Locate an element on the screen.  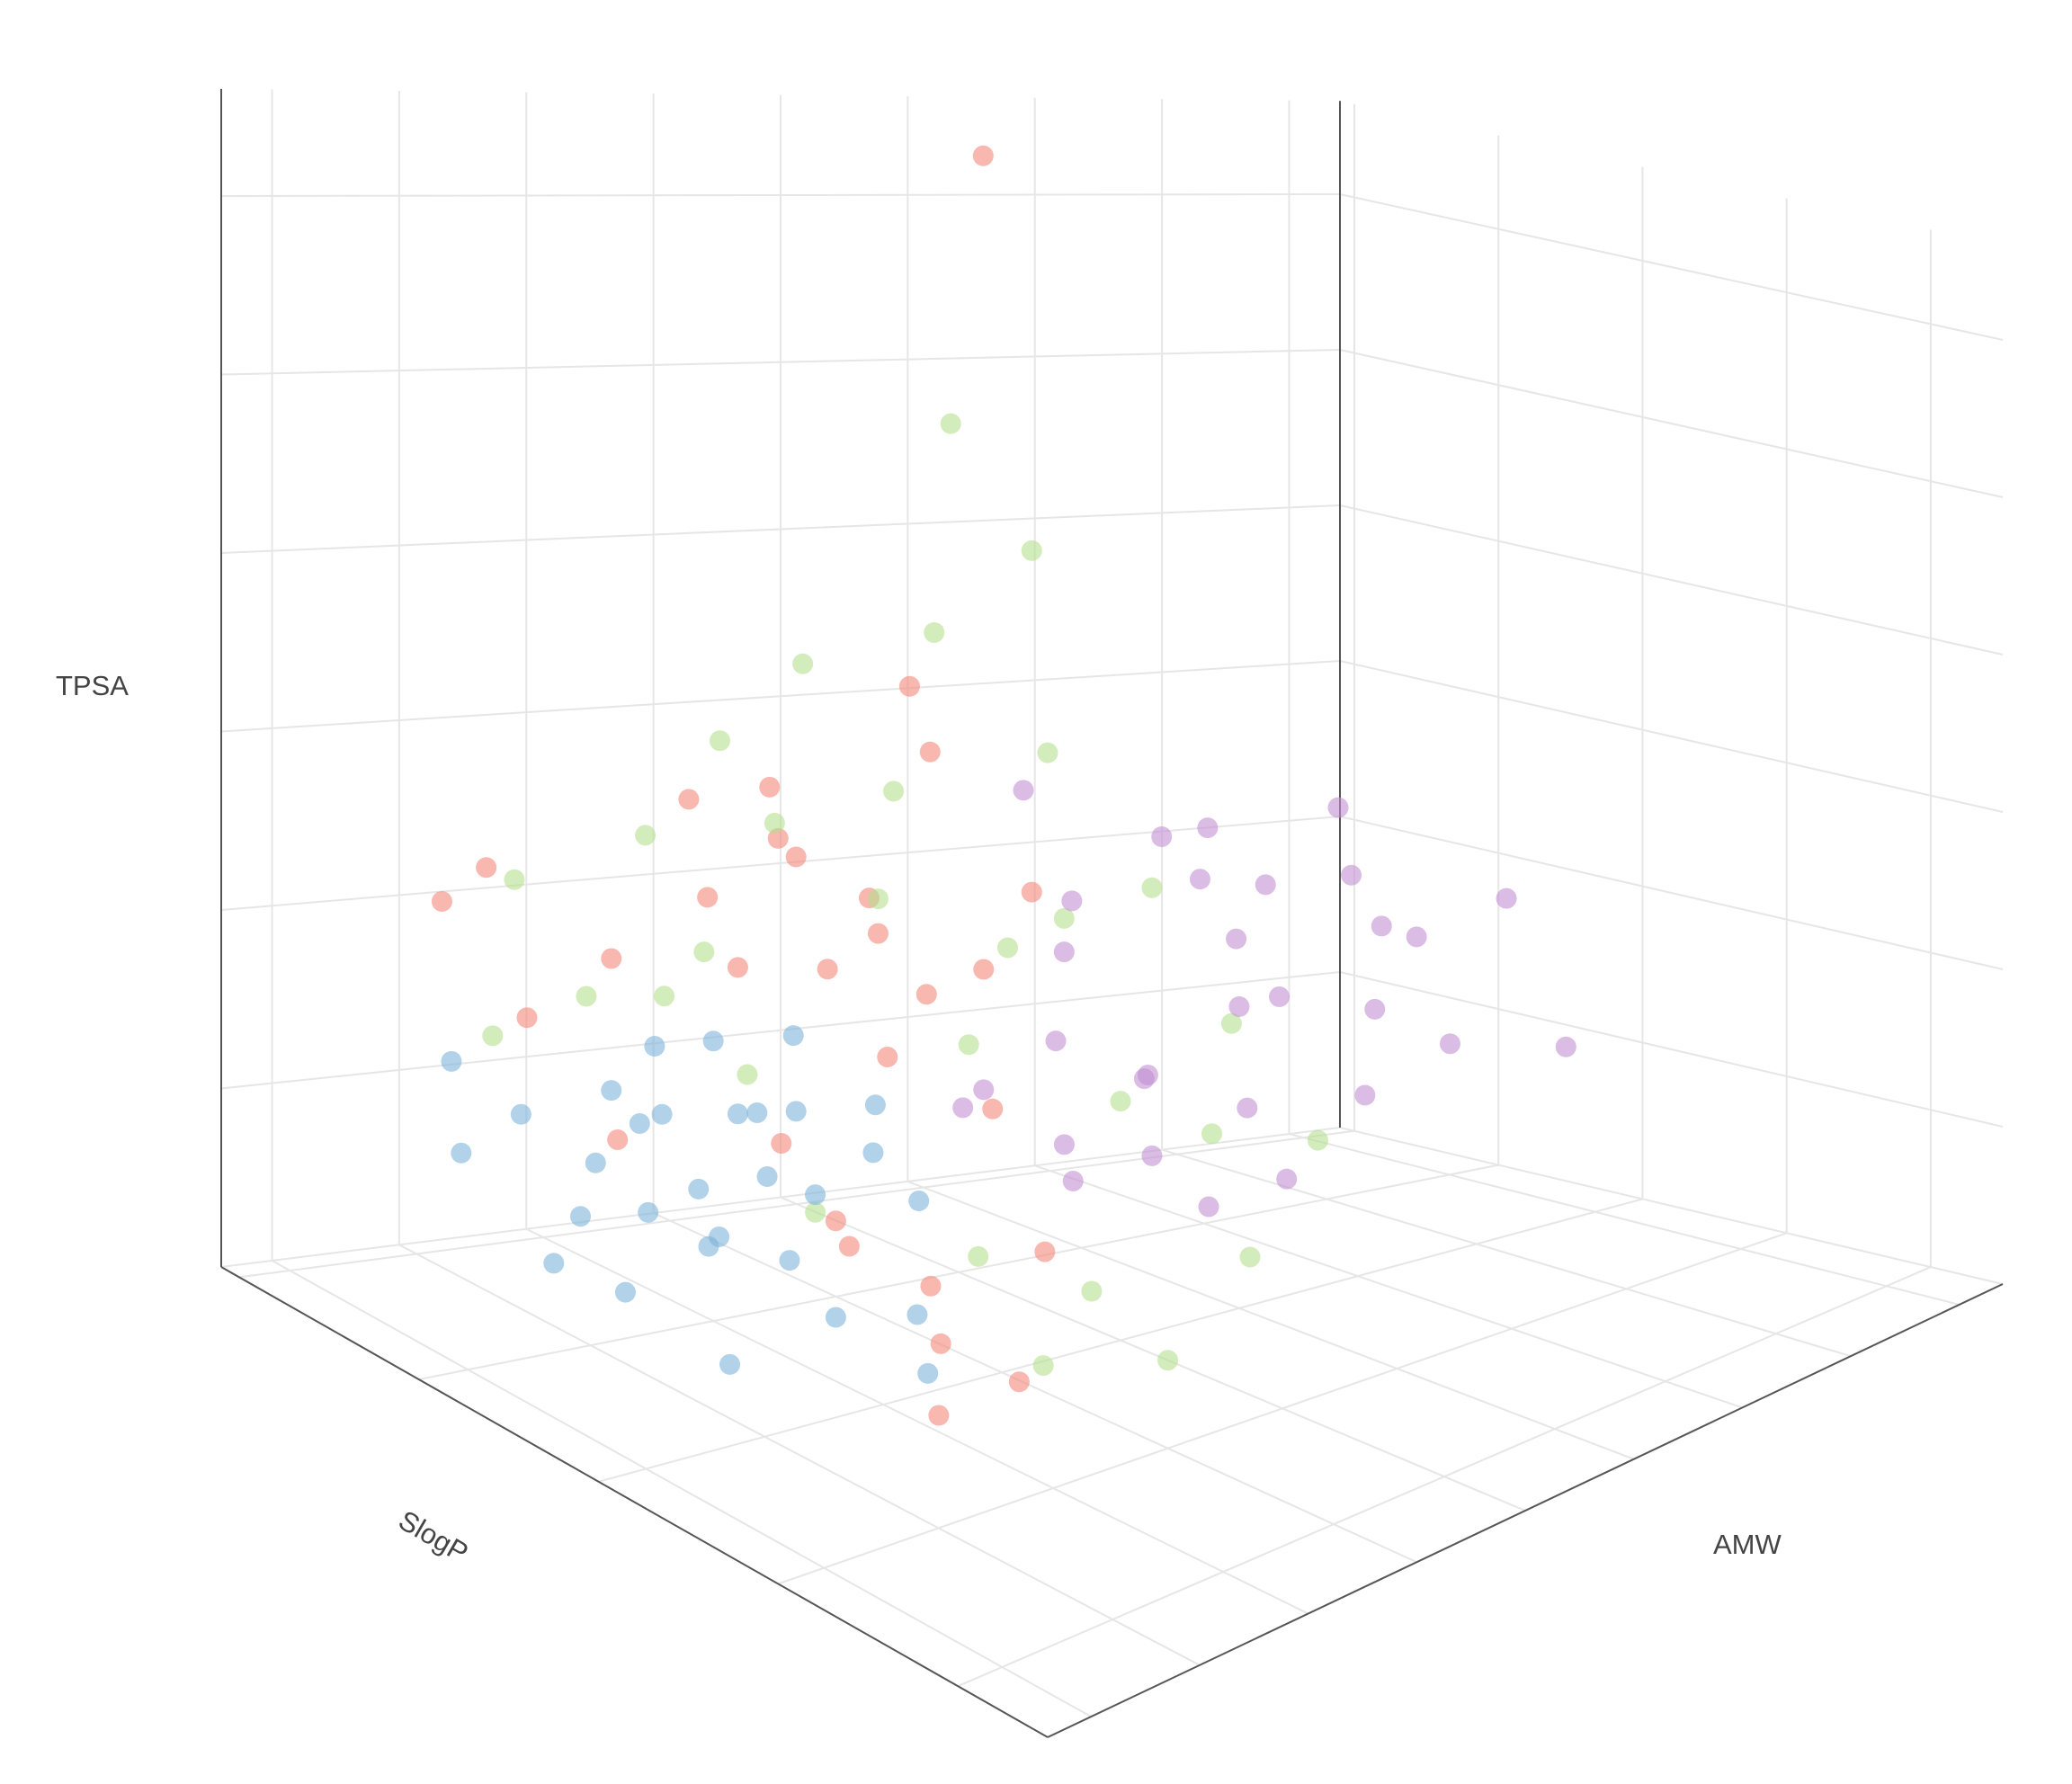
y-axis-line is located at coordinates (1525, 1511).